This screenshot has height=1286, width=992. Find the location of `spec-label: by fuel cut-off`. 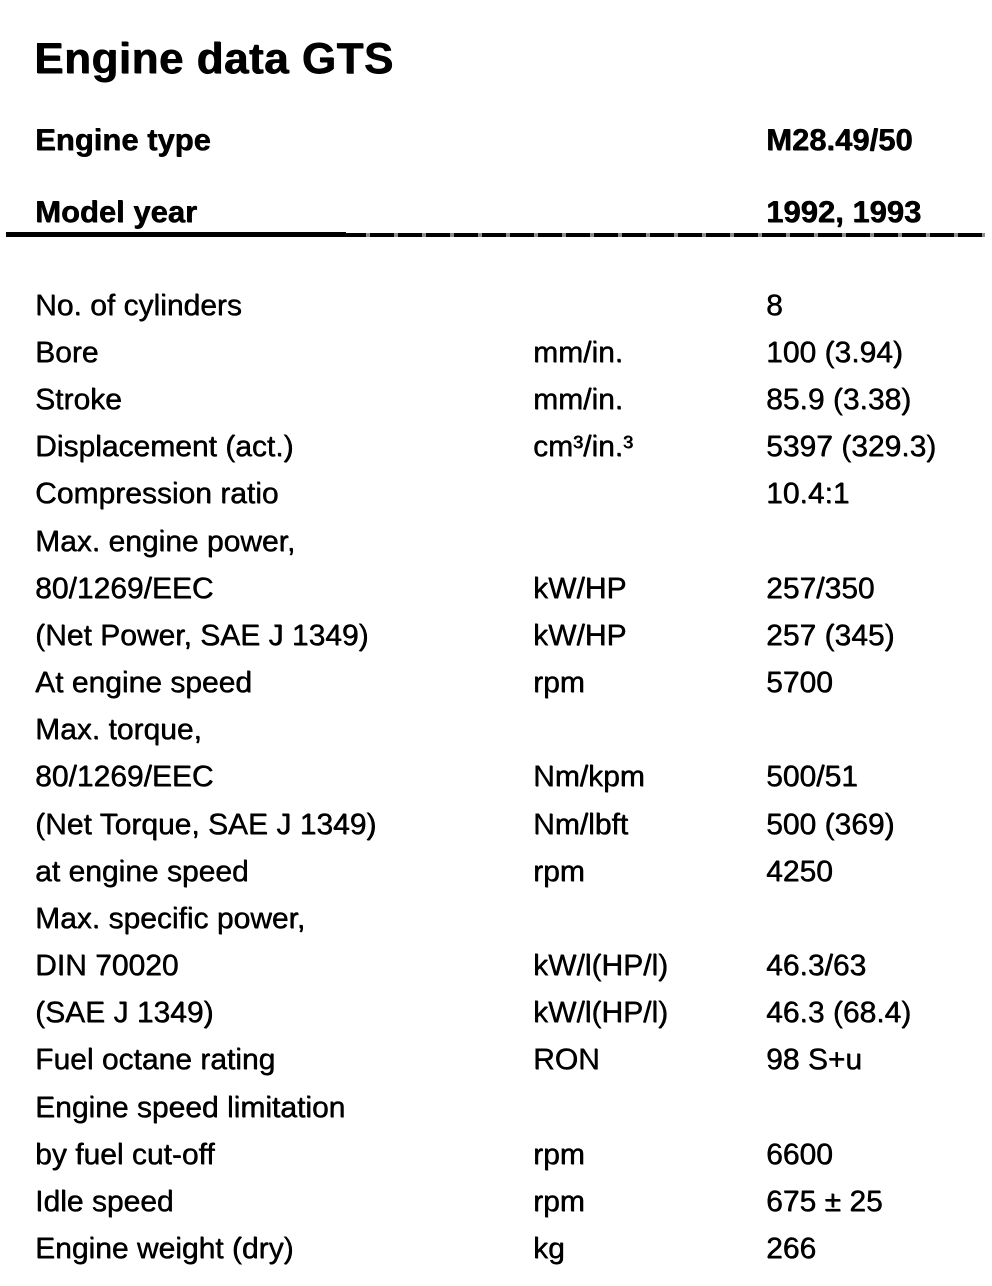

spec-label: by fuel cut-off is located at coordinates (125, 1154).